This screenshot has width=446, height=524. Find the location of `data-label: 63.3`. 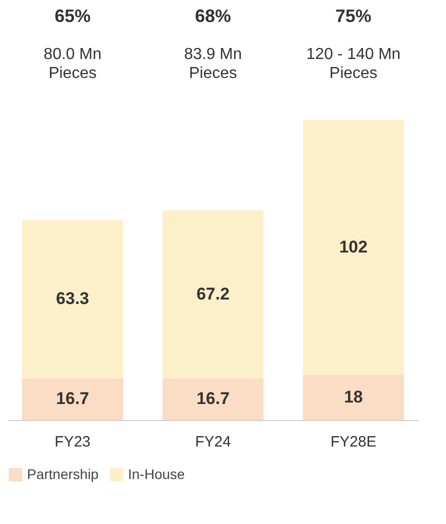

data-label: 63.3 is located at coordinates (73, 298).